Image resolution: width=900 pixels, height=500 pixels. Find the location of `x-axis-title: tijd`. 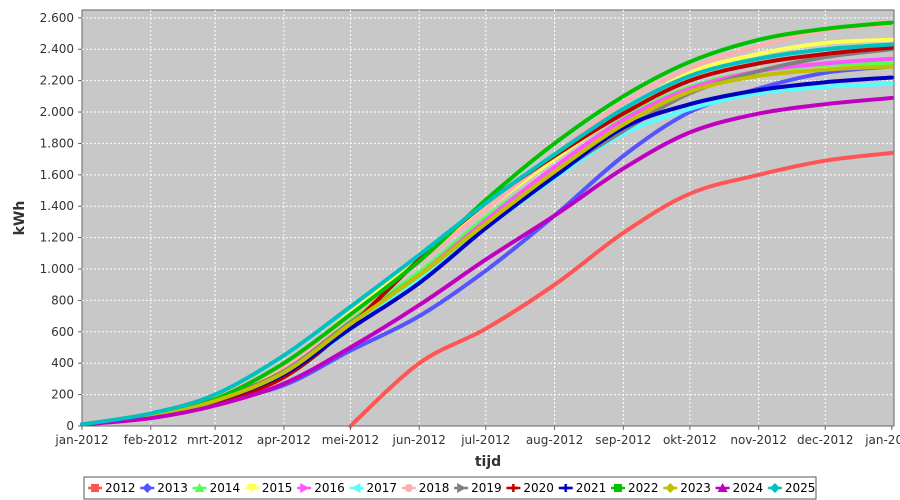

x-axis-title: tijd is located at coordinates (488, 462).